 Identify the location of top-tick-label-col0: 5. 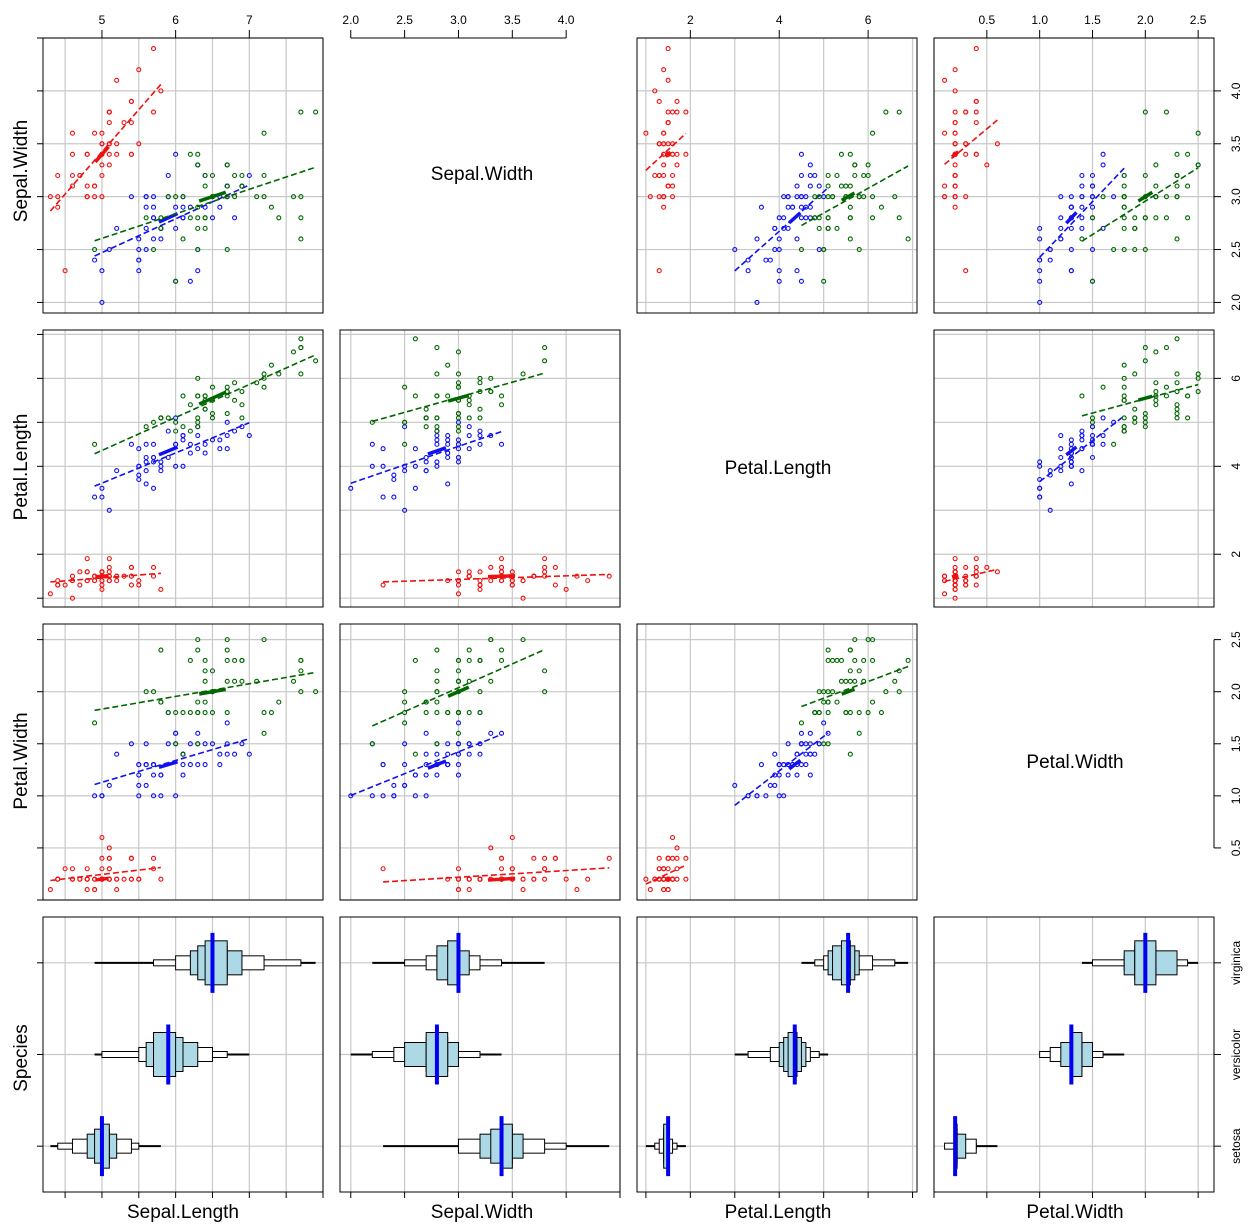
(102, 20).